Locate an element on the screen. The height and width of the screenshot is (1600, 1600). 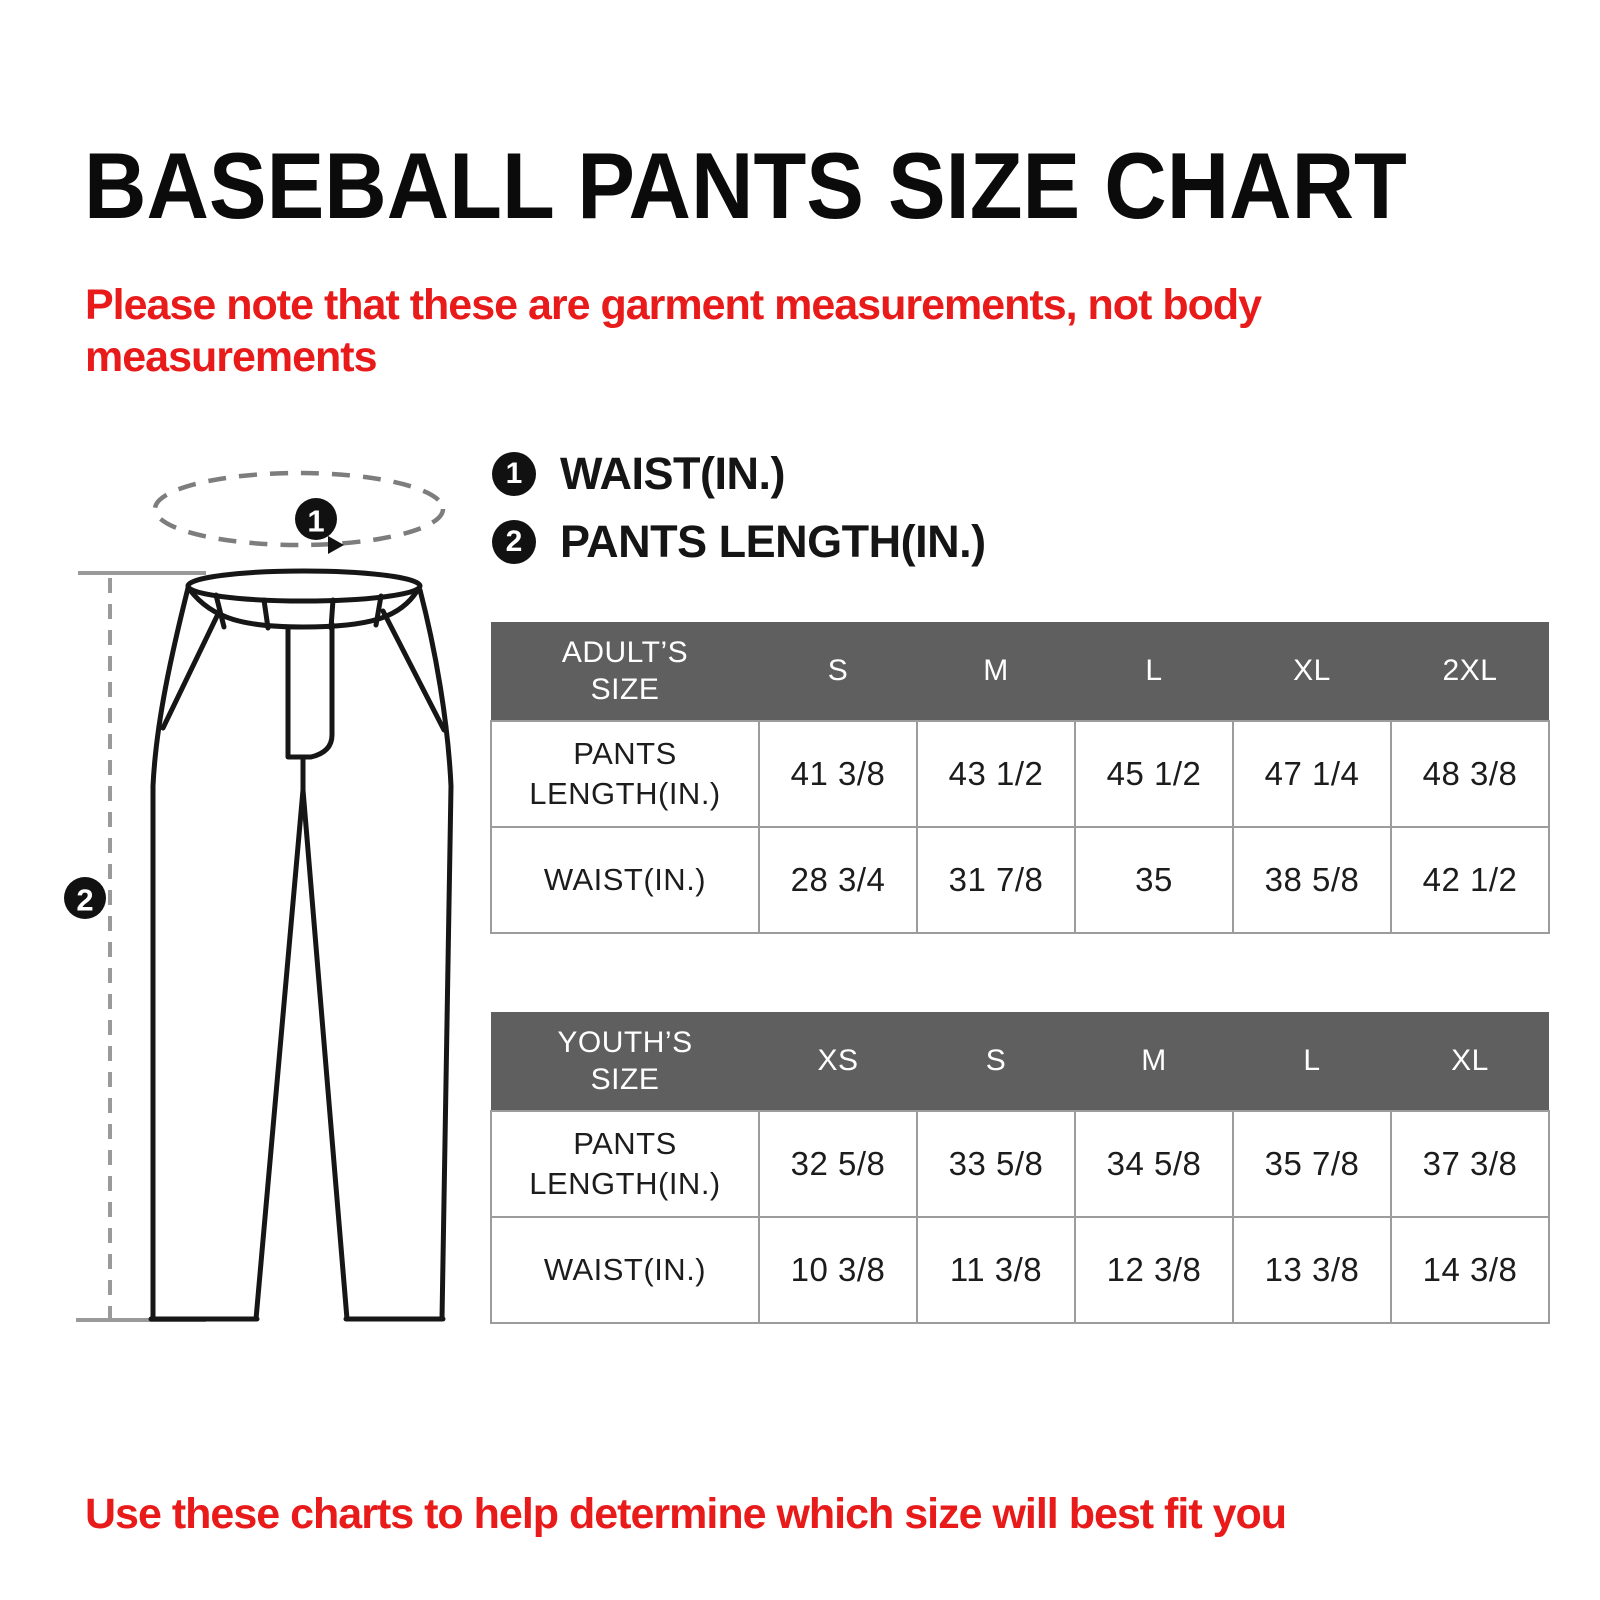
value-cell: 35 7/8 is located at coordinates (1312, 1164).